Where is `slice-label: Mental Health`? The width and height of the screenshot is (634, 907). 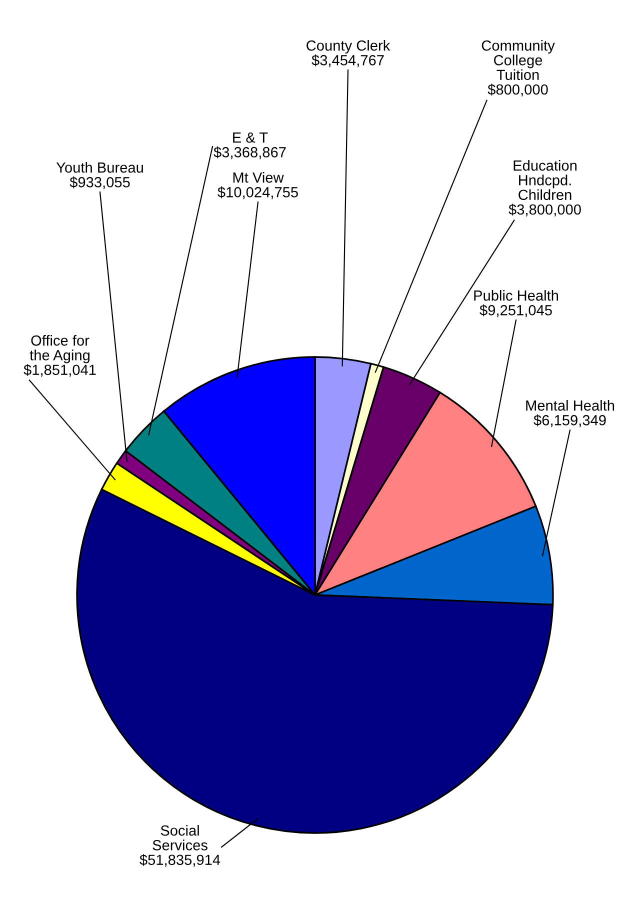 slice-label: Mental Health is located at coordinates (570, 405).